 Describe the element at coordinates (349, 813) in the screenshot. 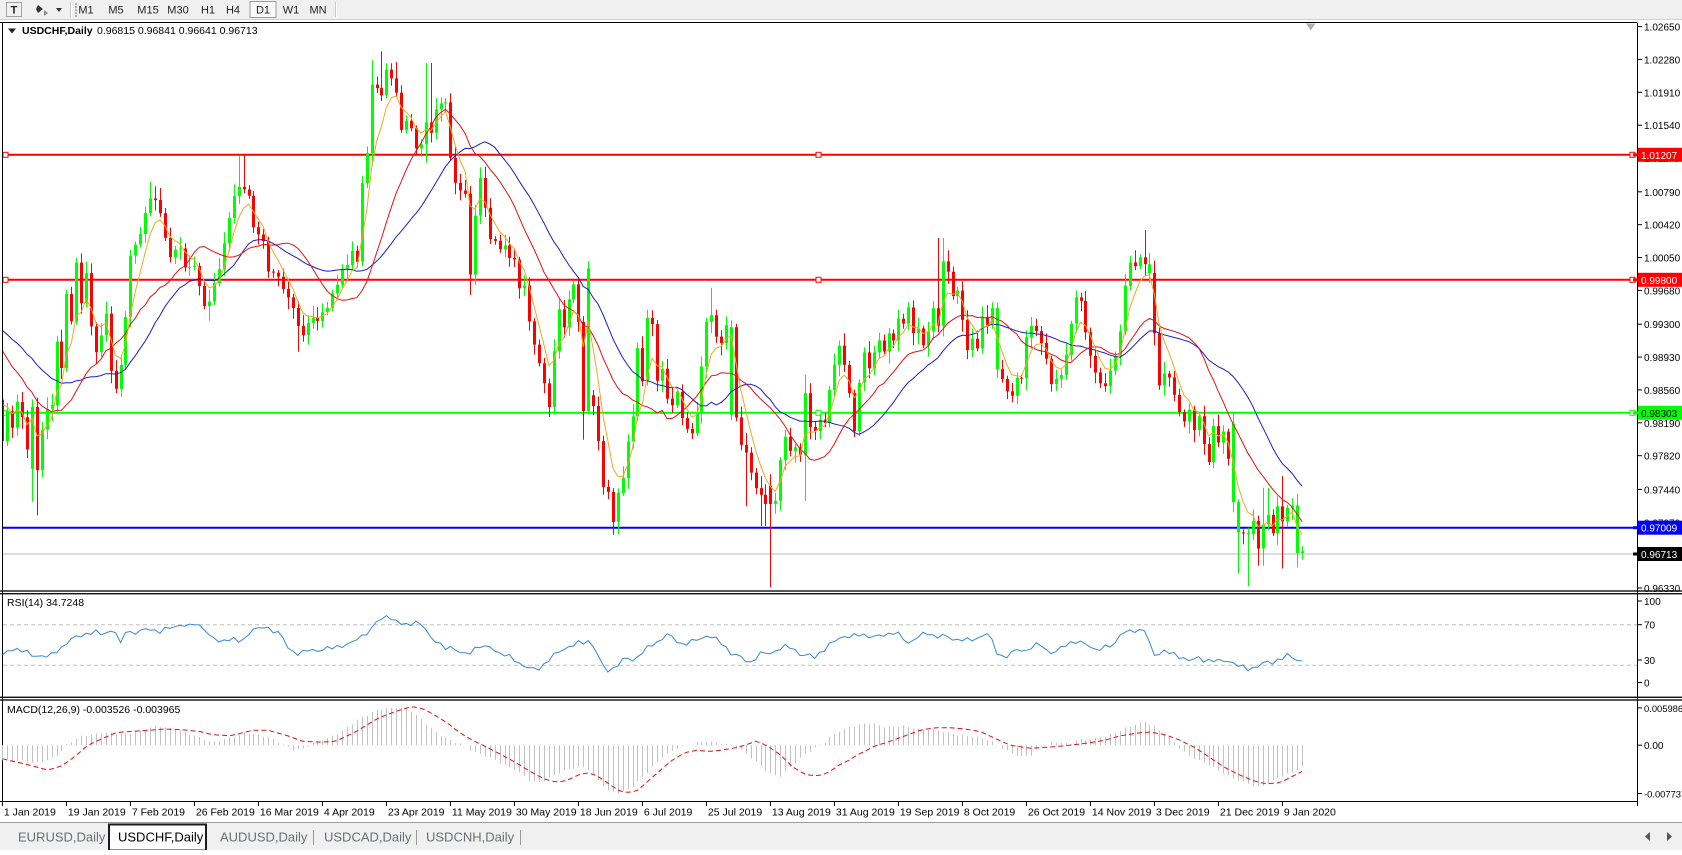

I see `svg-text: 4 Apr 2019` at that location.